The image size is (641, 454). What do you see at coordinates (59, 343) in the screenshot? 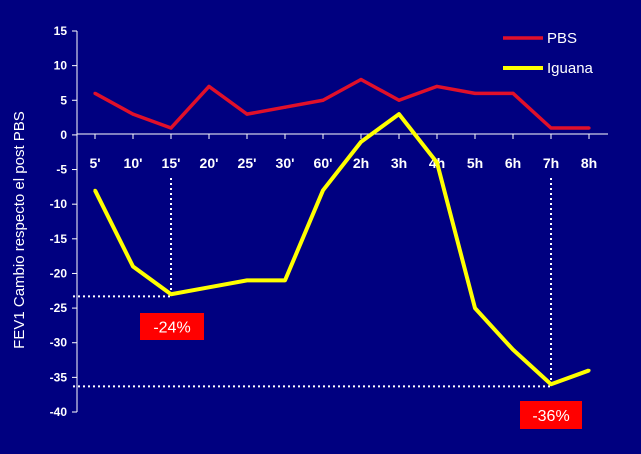
I see `y-tick-label: -30` at bounding box center [59, 343].